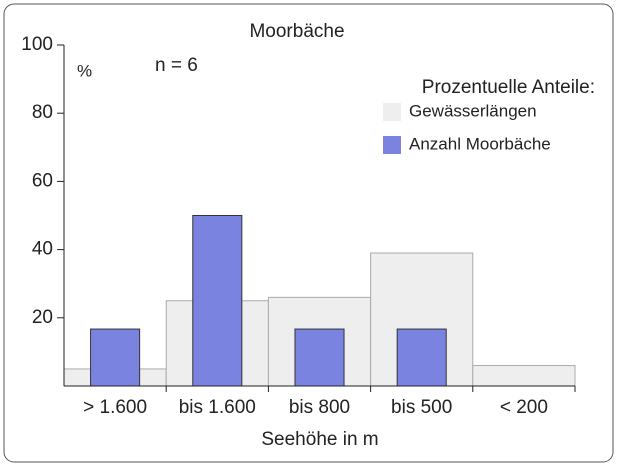 This screenshot has height=466, width=617. What do you see at coordinates (176, 65) in the screenshot?
I see `subtitle: n = 6` at bounding box center [176, 65].